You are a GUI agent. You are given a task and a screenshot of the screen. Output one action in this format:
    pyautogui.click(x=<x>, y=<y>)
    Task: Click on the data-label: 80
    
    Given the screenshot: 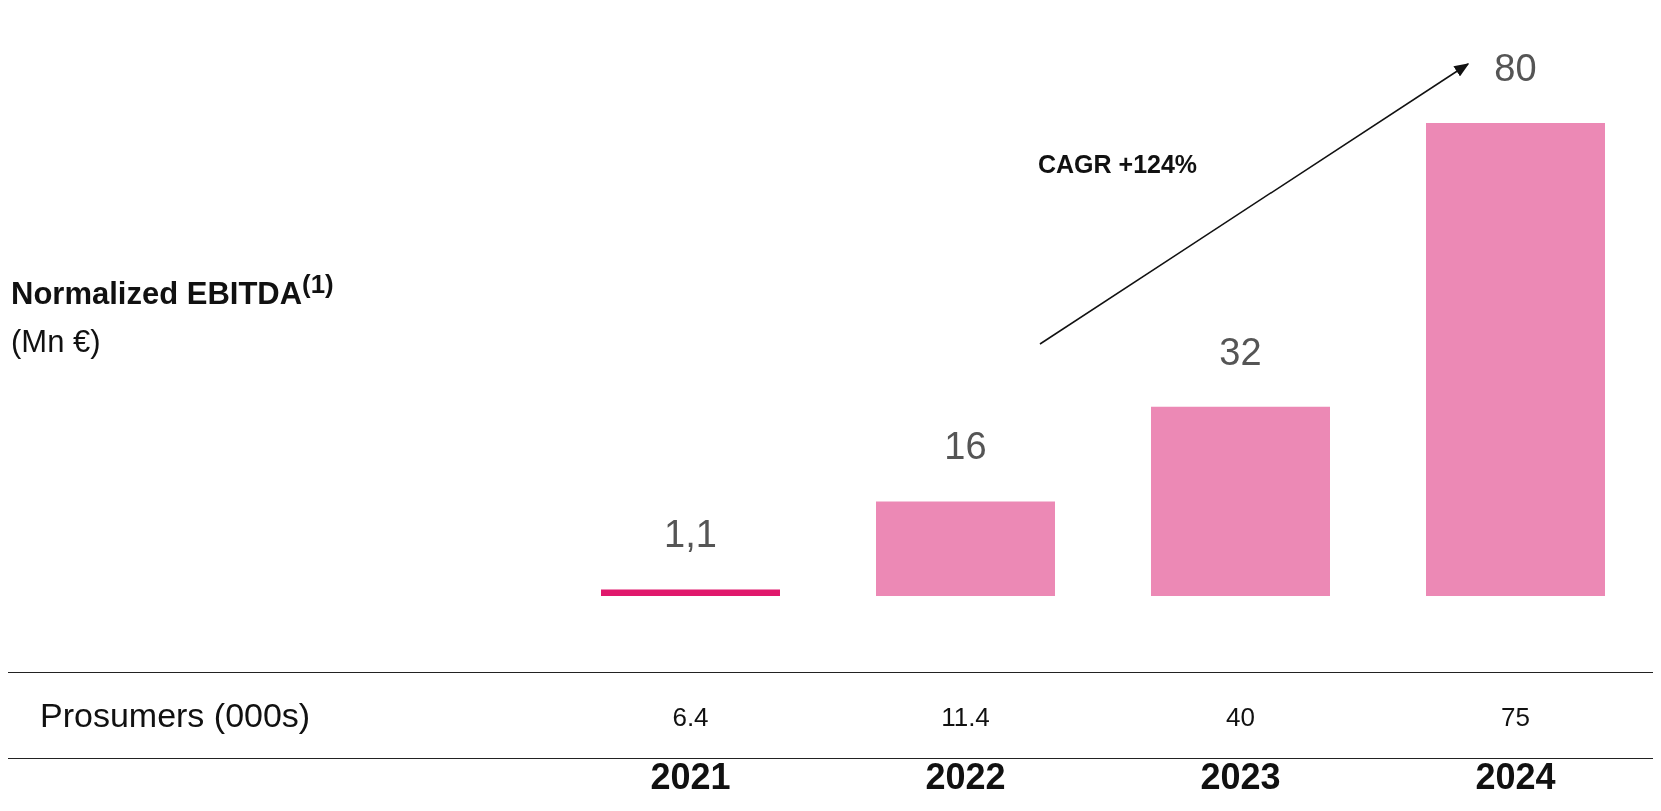 What is the action you would take?
    pyautogui.click(x=1515, y=68)
    